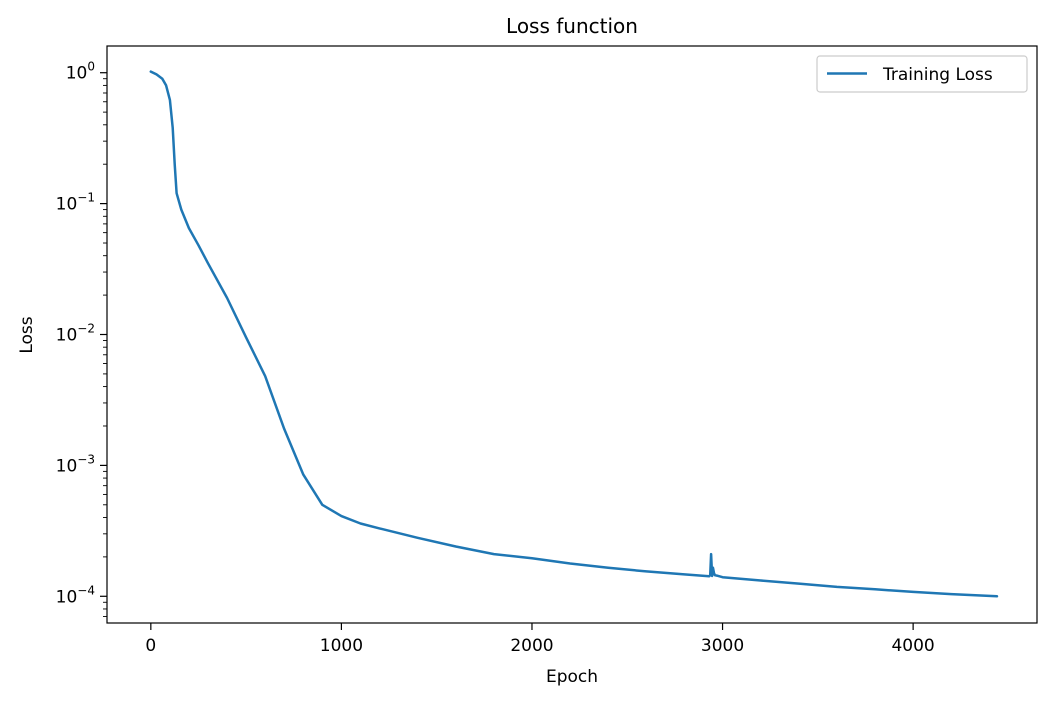 The image size is (1052, 701). What do you see at coordinates (27, 334) in the screenshot?
I see `y-axis-label: Loss` at bounding box center [27, 334].